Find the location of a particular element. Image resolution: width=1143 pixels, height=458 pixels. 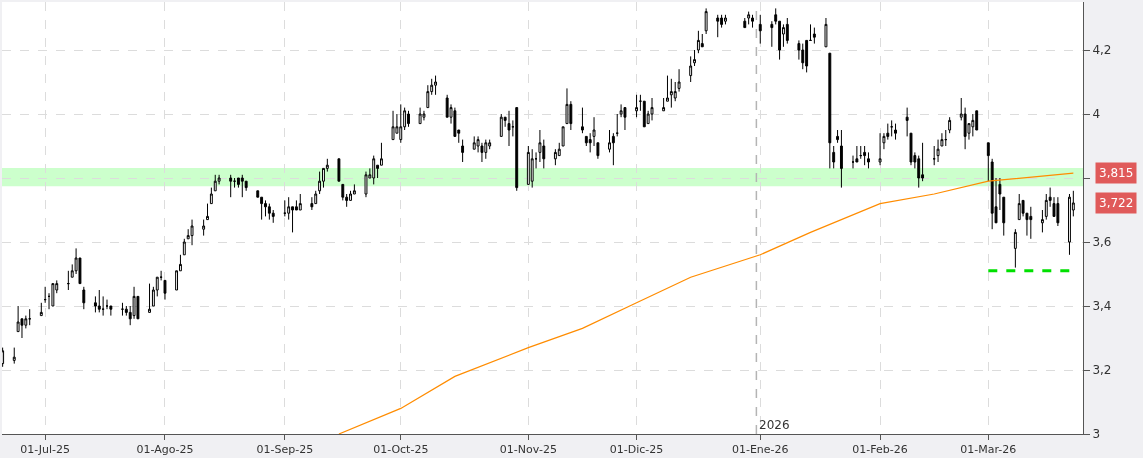

x-tick-label: 01-Nov-25 is located at coordinates (528, 450).